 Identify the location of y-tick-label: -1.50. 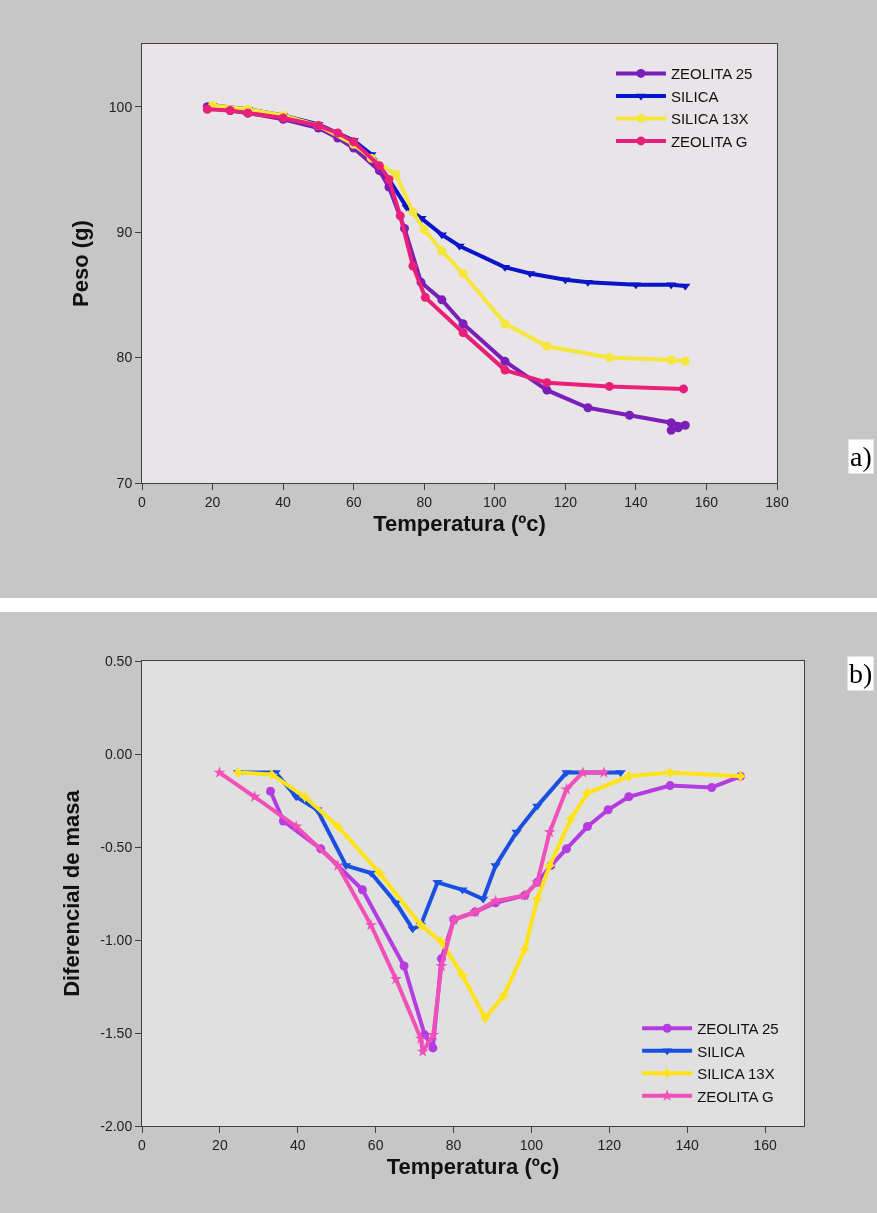
(116, 1032).